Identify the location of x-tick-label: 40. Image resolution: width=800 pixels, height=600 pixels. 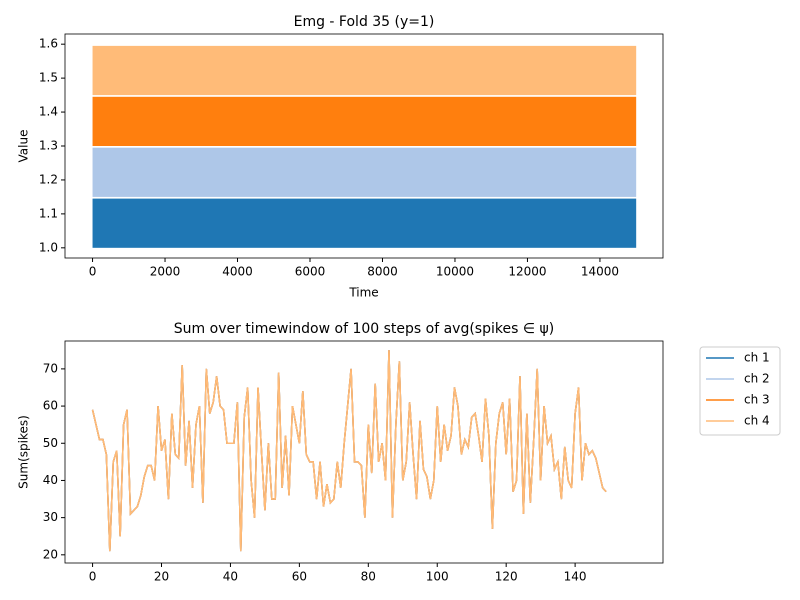
(230, 577).